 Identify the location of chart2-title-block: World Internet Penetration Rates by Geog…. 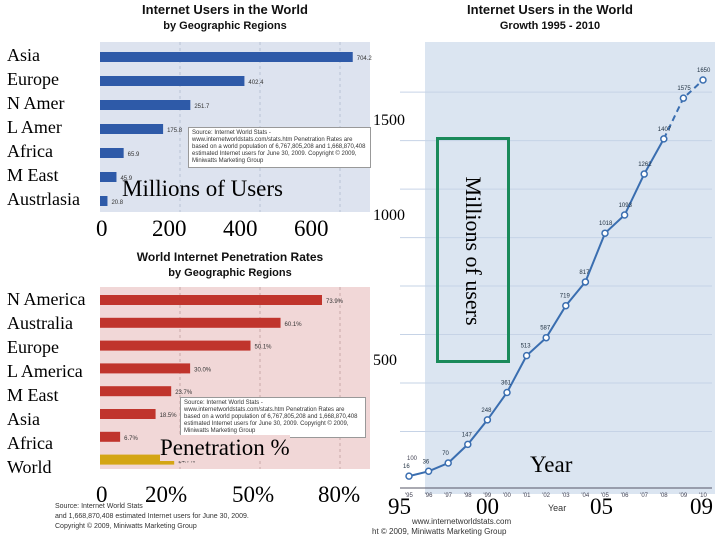
(230, 265).